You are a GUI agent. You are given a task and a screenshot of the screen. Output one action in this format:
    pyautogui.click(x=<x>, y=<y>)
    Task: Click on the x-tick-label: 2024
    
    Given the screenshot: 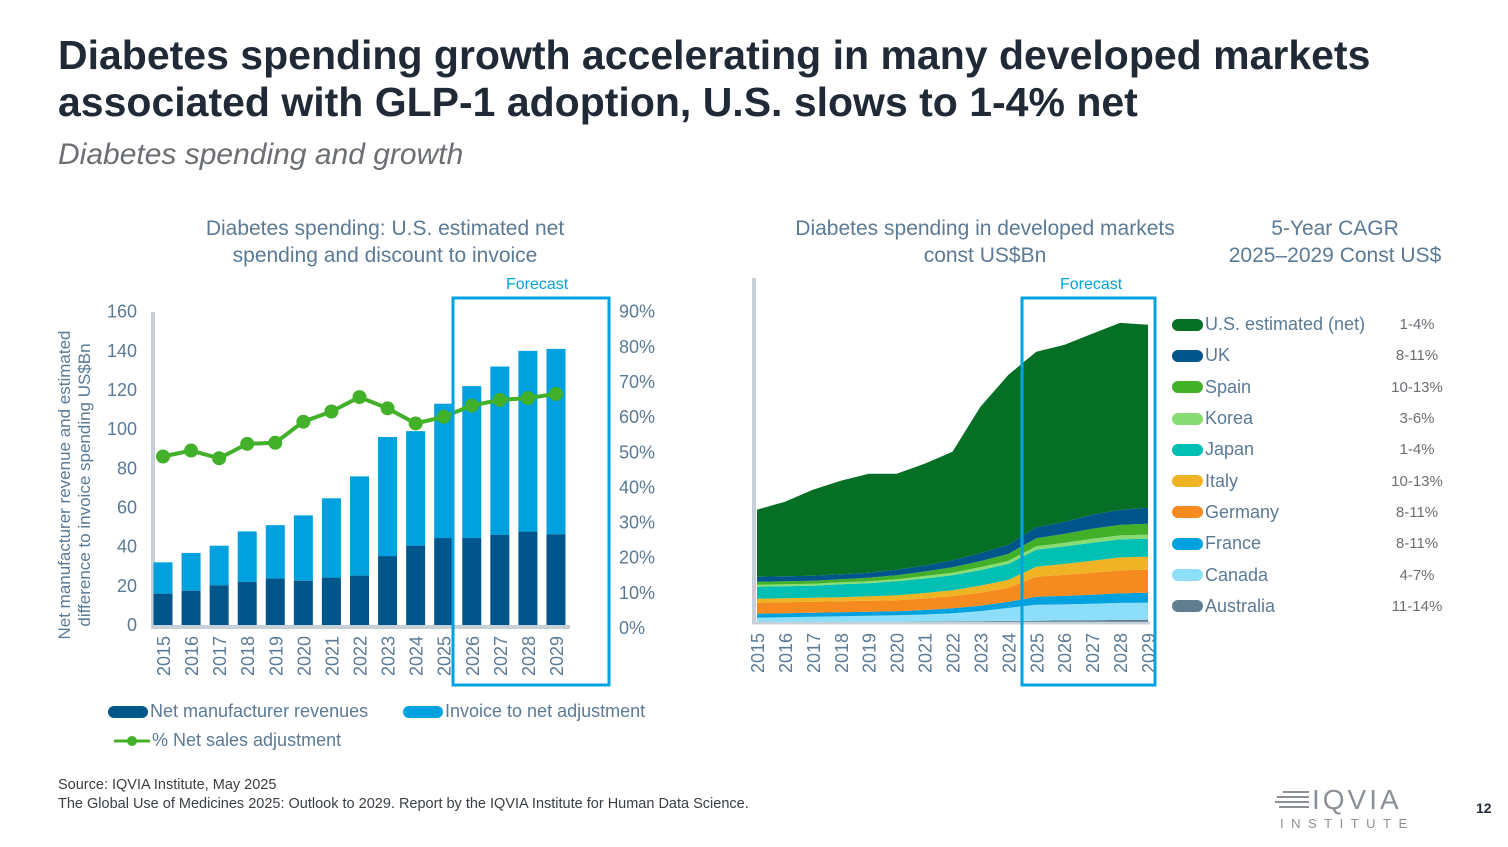 What is the action you would take?
    pyautogui.click(x=1009, y=653)
    